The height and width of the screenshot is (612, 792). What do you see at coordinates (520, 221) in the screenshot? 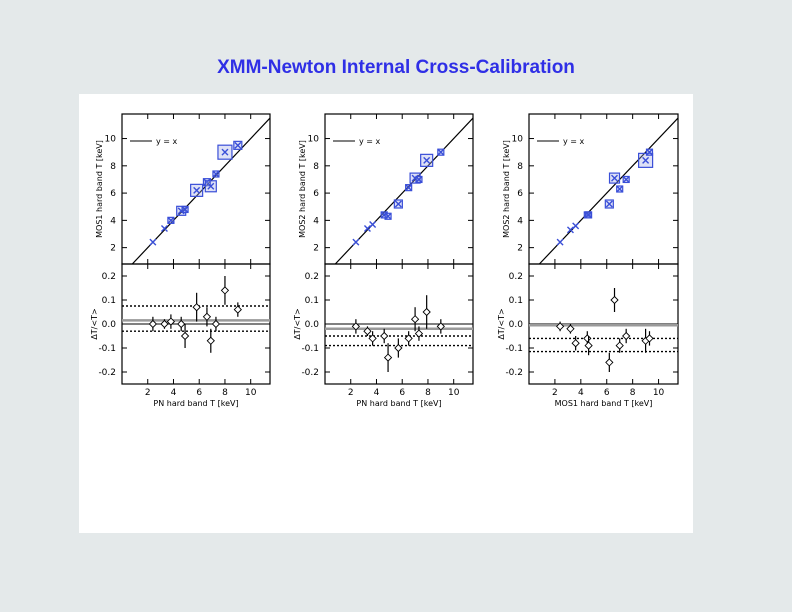
I see `y-tick-label: 4` at bounding box center [520, 221].